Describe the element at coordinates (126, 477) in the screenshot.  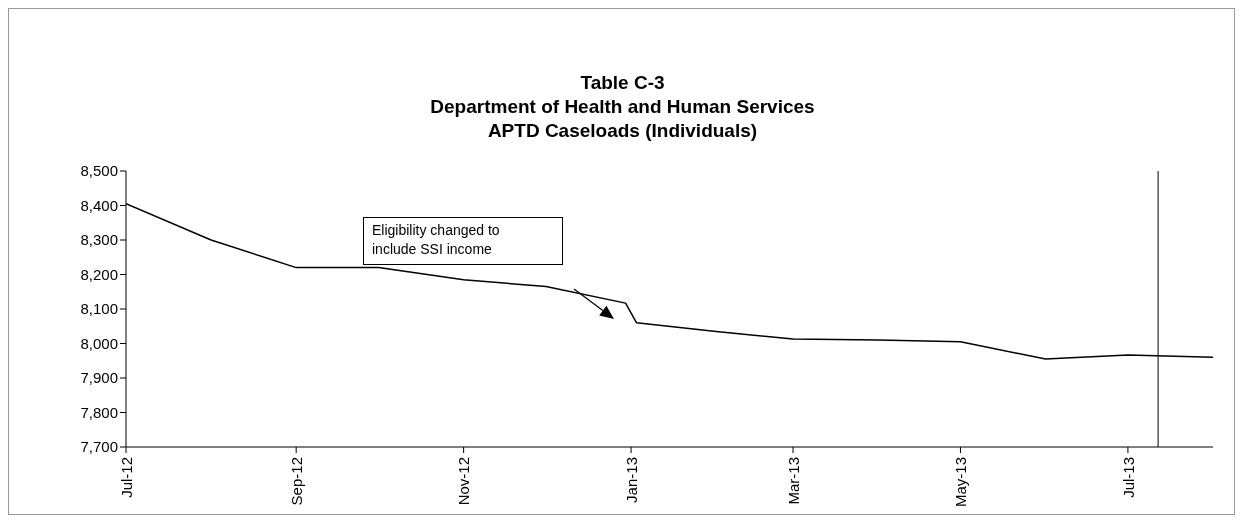
I see `x-tick-label: Jul-12` at that location.